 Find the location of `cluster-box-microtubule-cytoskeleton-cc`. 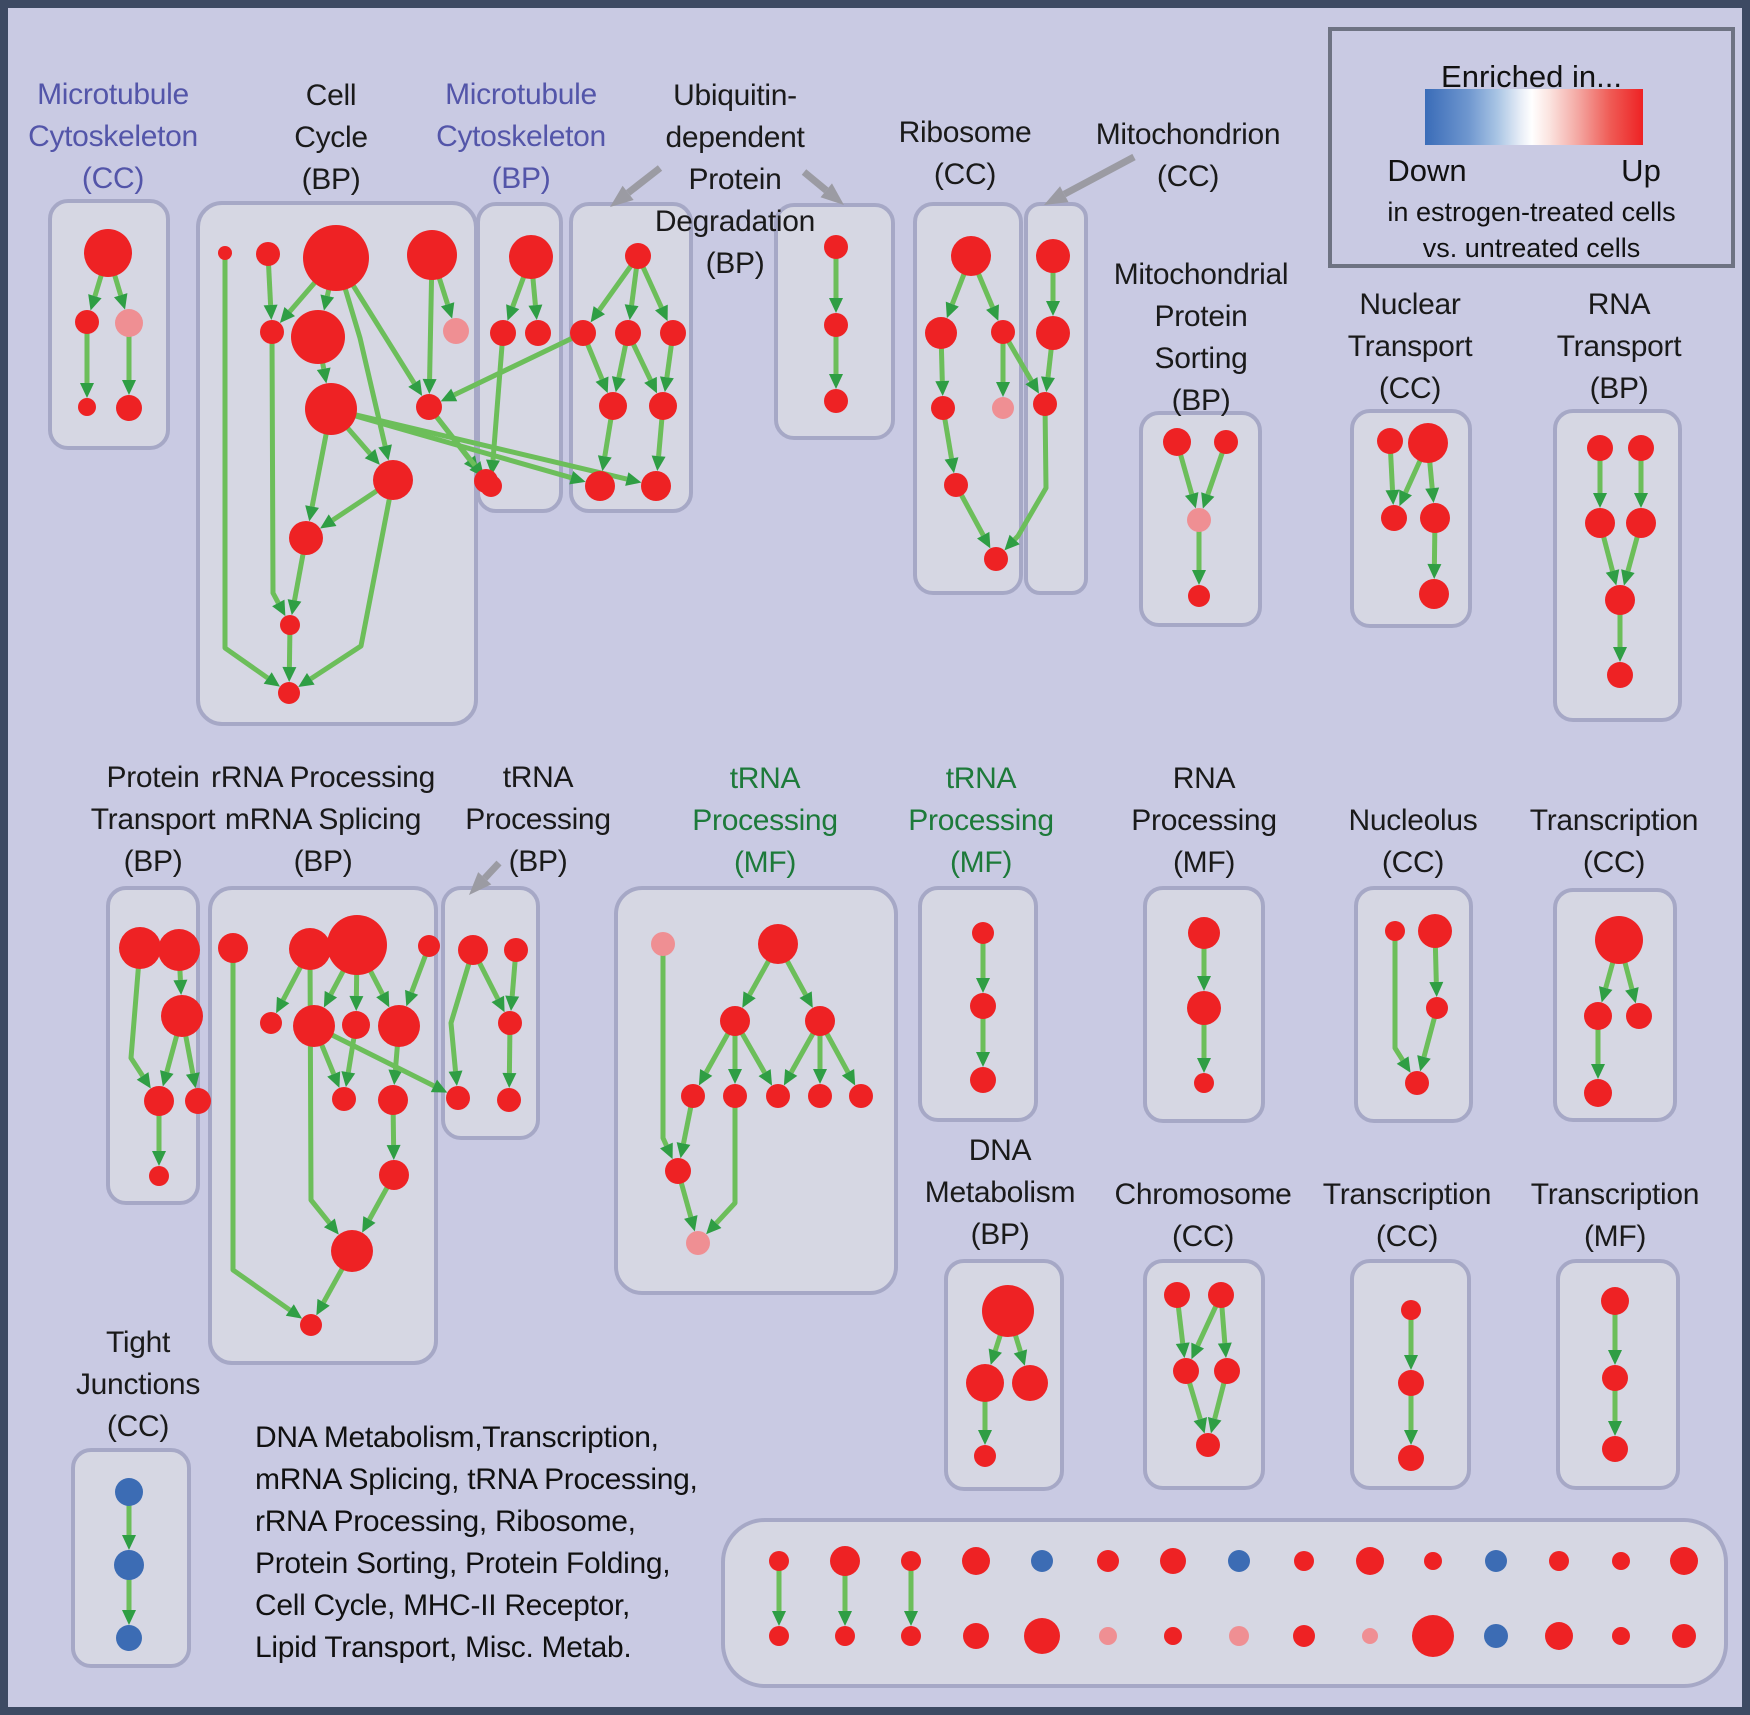

cluster-box-microtubule-cytoskeleton-cc is located at coordinates (109, 324).